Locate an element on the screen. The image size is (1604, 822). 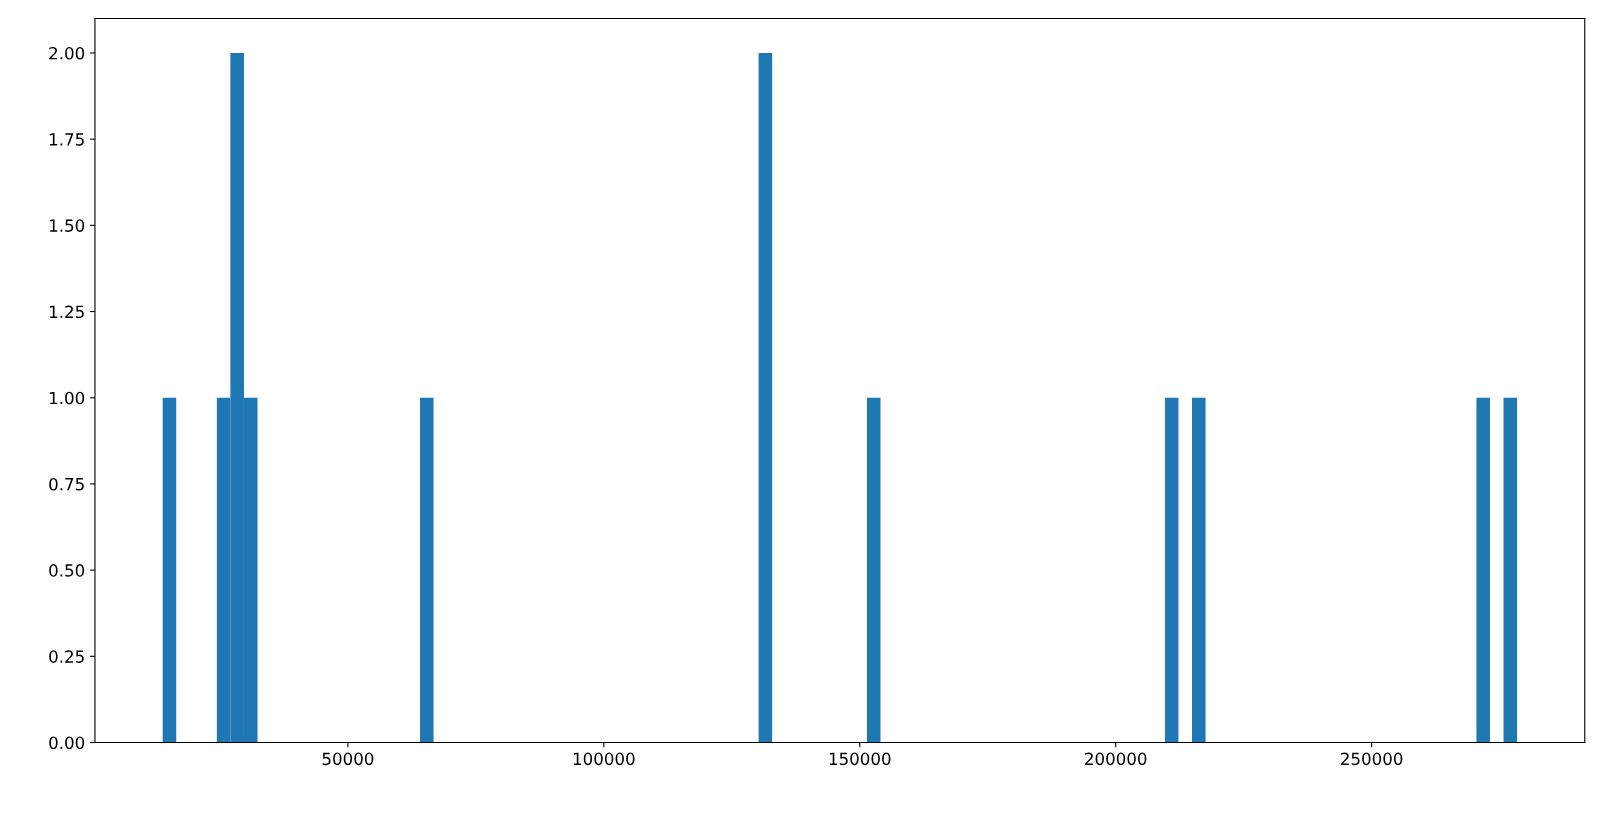
y-tick-label: 1.00 is located at coordinates (67, 398).